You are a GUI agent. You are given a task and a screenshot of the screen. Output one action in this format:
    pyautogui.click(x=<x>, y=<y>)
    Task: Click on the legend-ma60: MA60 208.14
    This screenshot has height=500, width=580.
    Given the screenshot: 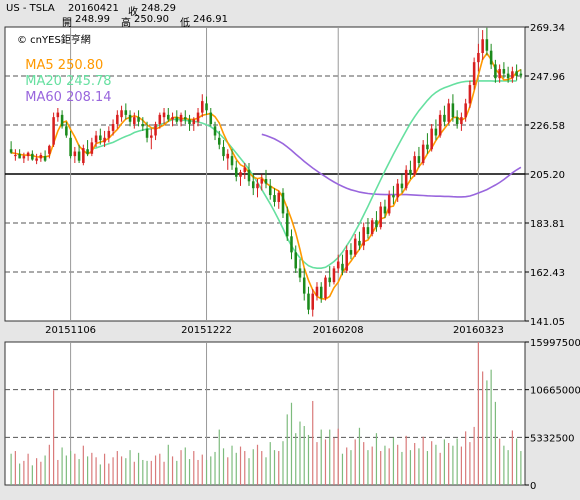 What is the action you would take?
    pyautogui.click(x=64, y=90)
    